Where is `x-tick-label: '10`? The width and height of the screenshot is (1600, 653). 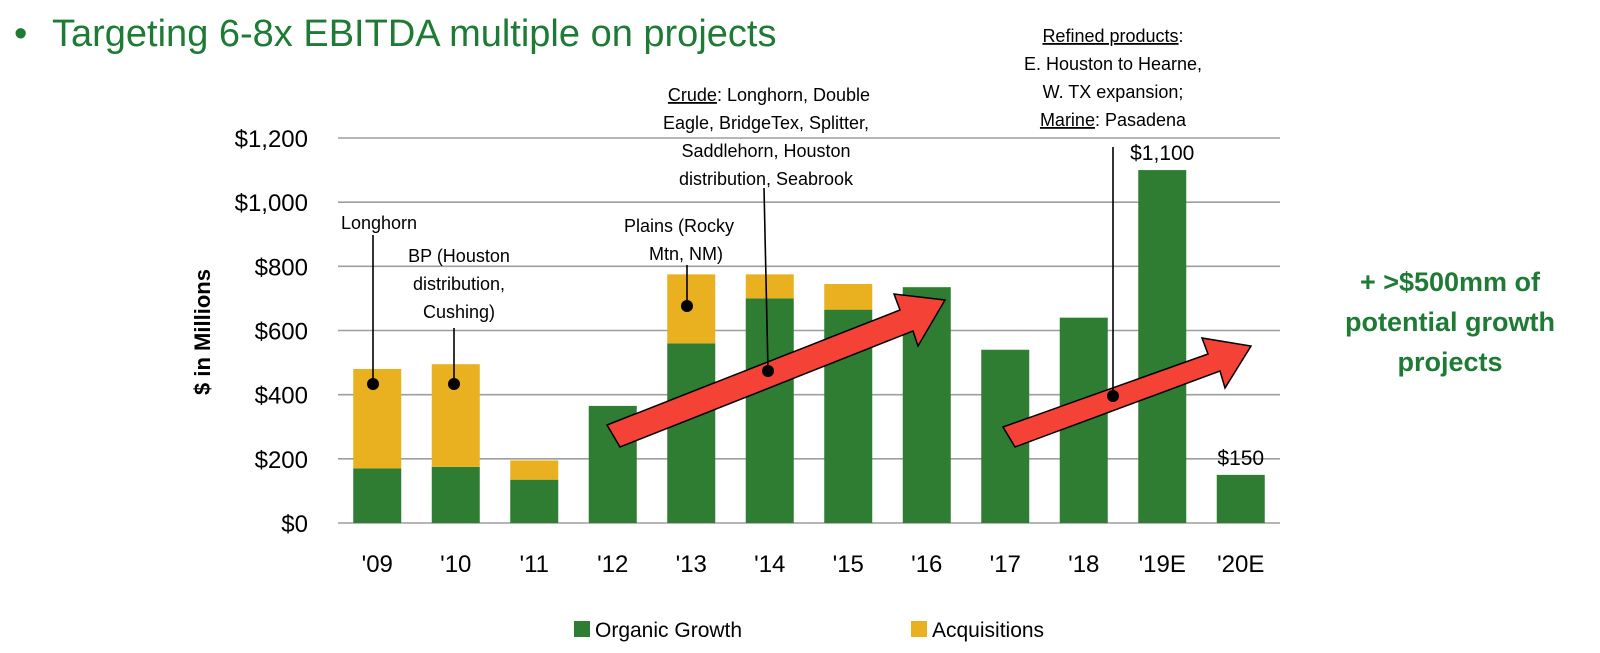
x-tick-label: '10 is located at coordinates (455, 564).